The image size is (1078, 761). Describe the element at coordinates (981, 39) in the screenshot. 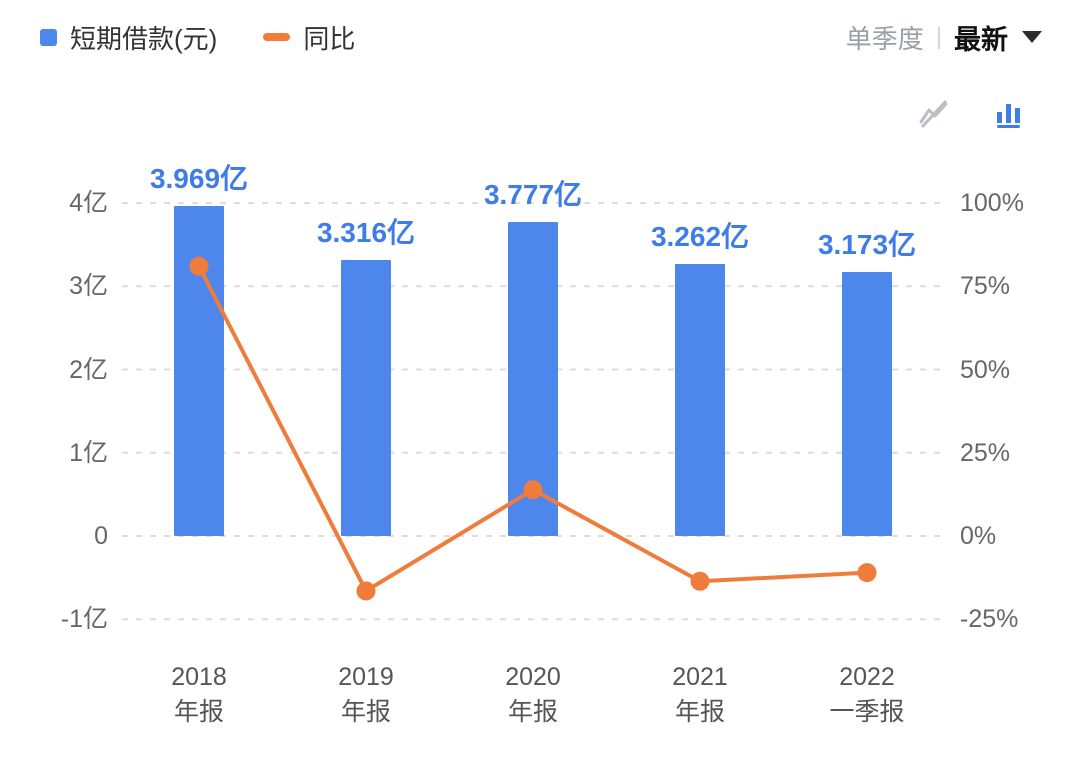

I see `period-option-latest: 最新` at that location.